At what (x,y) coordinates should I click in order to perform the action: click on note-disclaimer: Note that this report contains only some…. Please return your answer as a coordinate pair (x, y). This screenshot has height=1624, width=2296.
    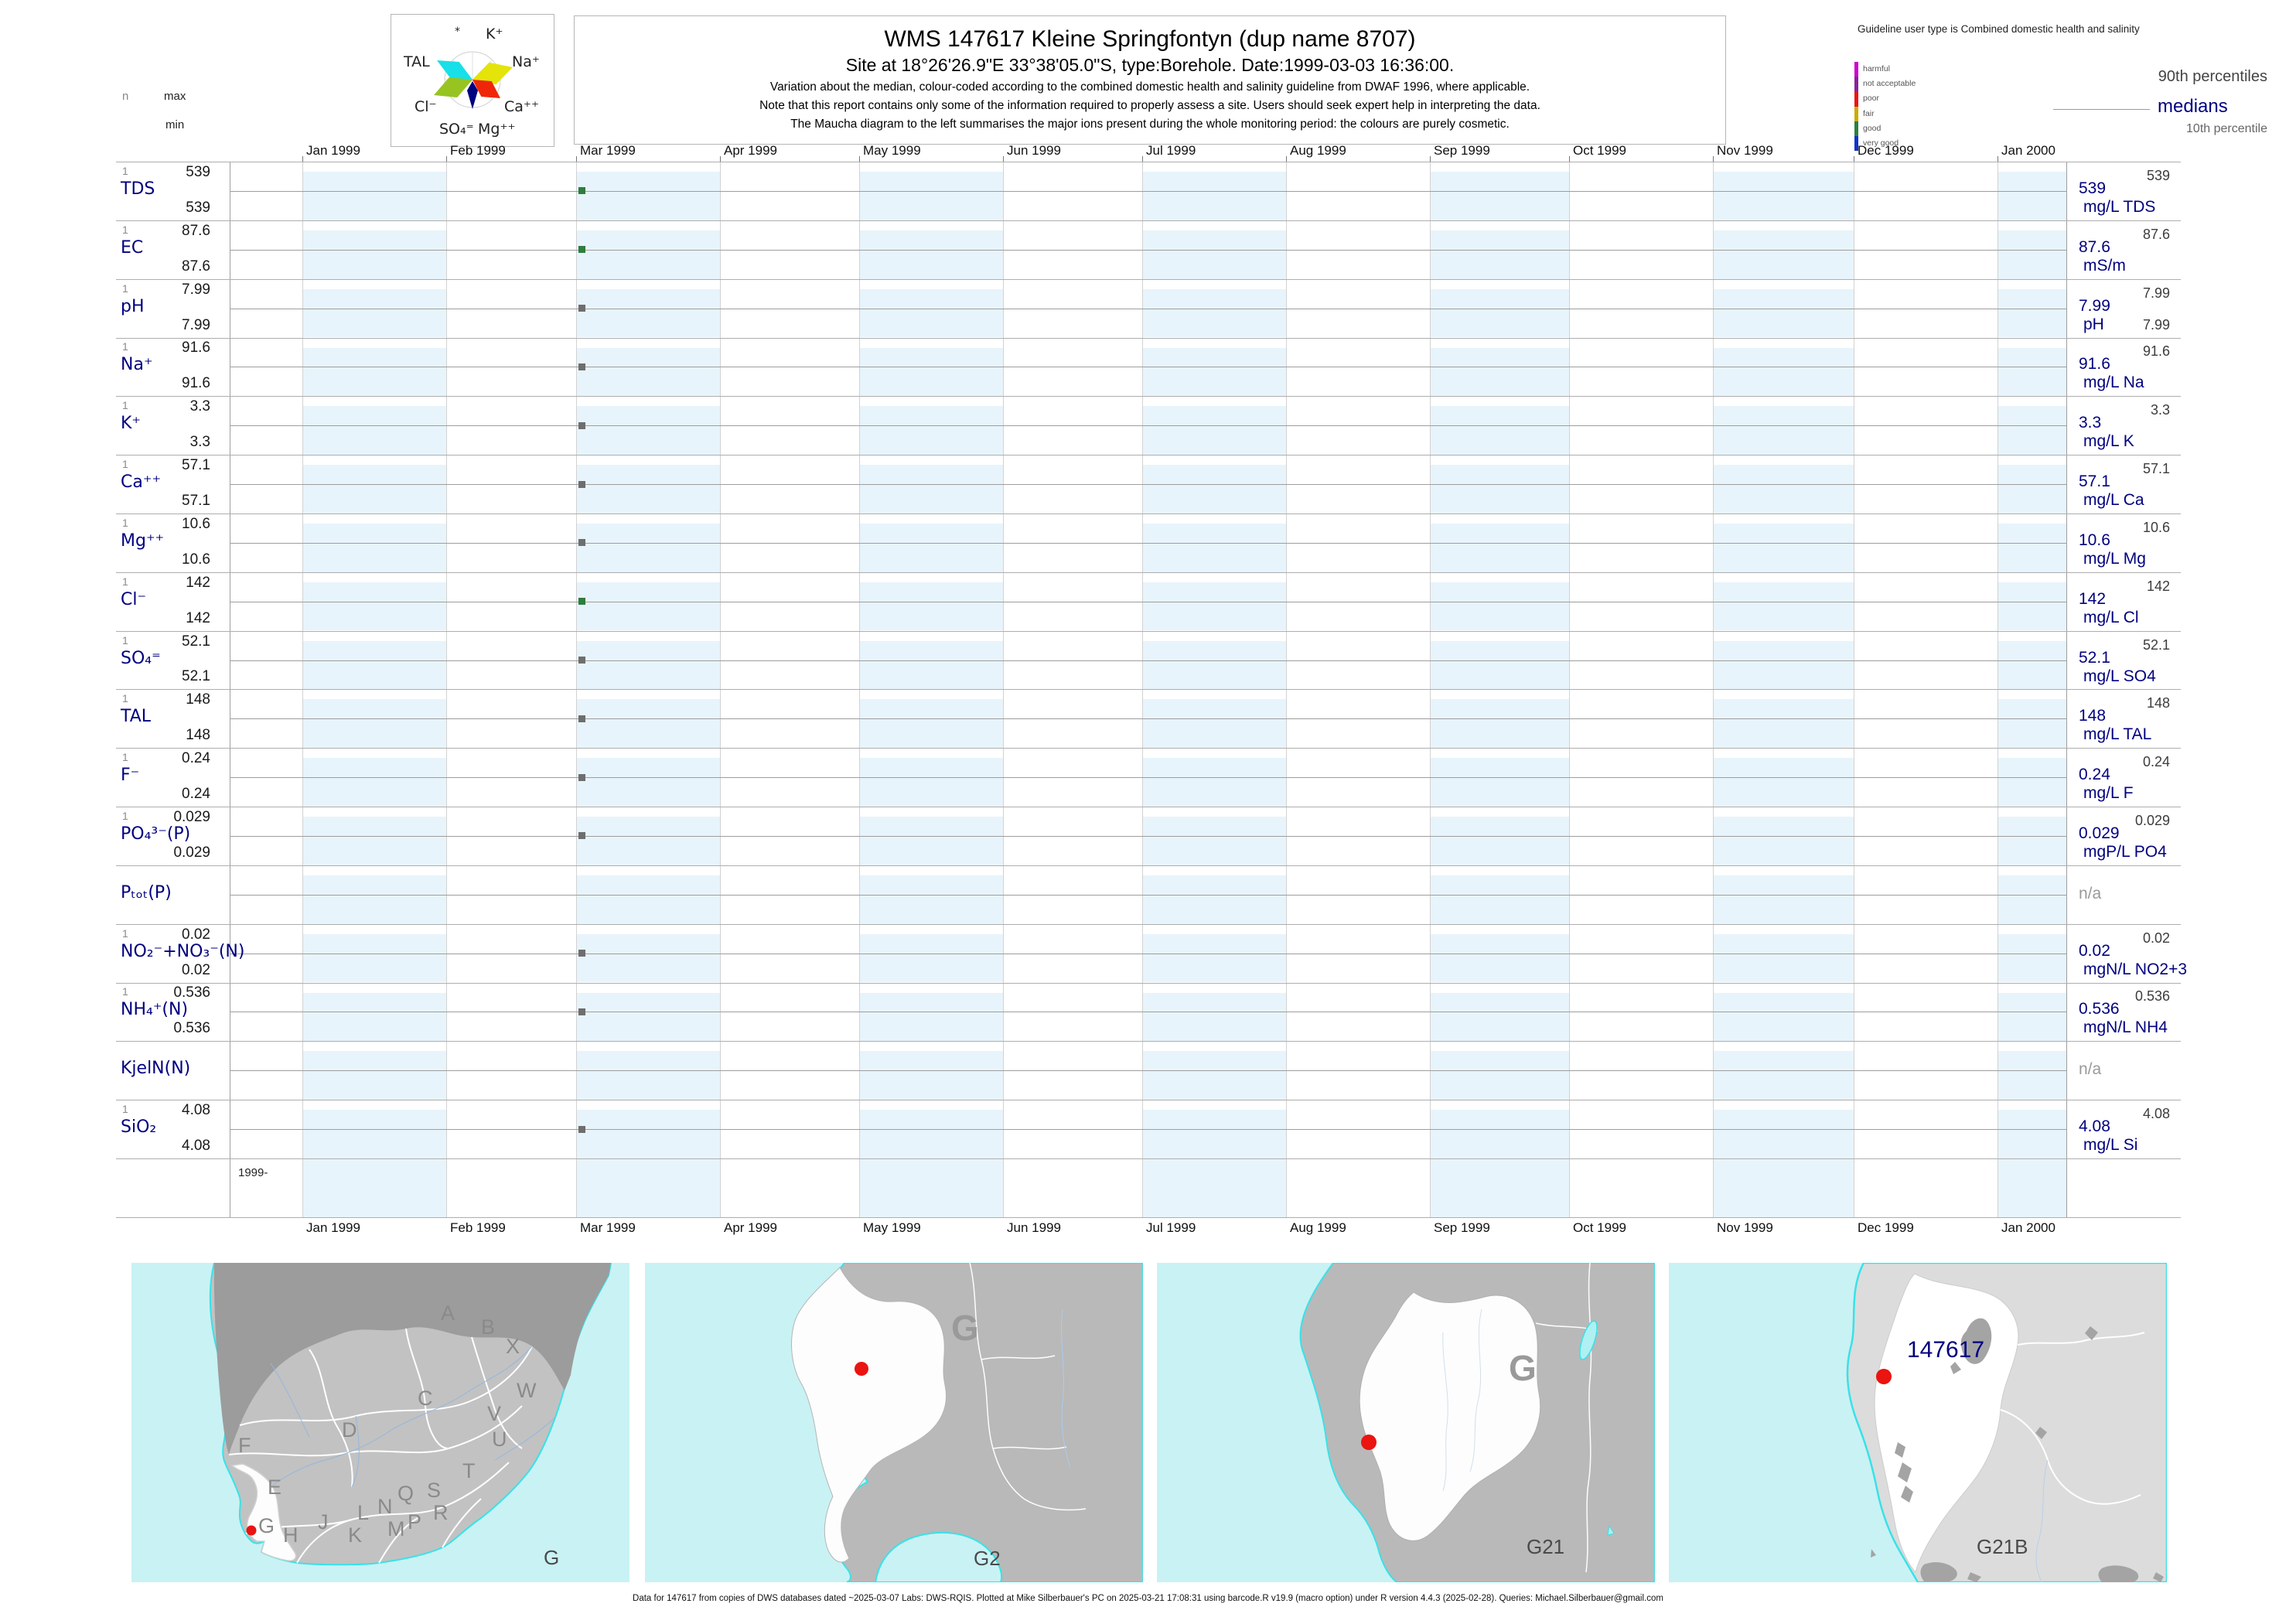
    Looking at the image, I should click on (1149, 105).